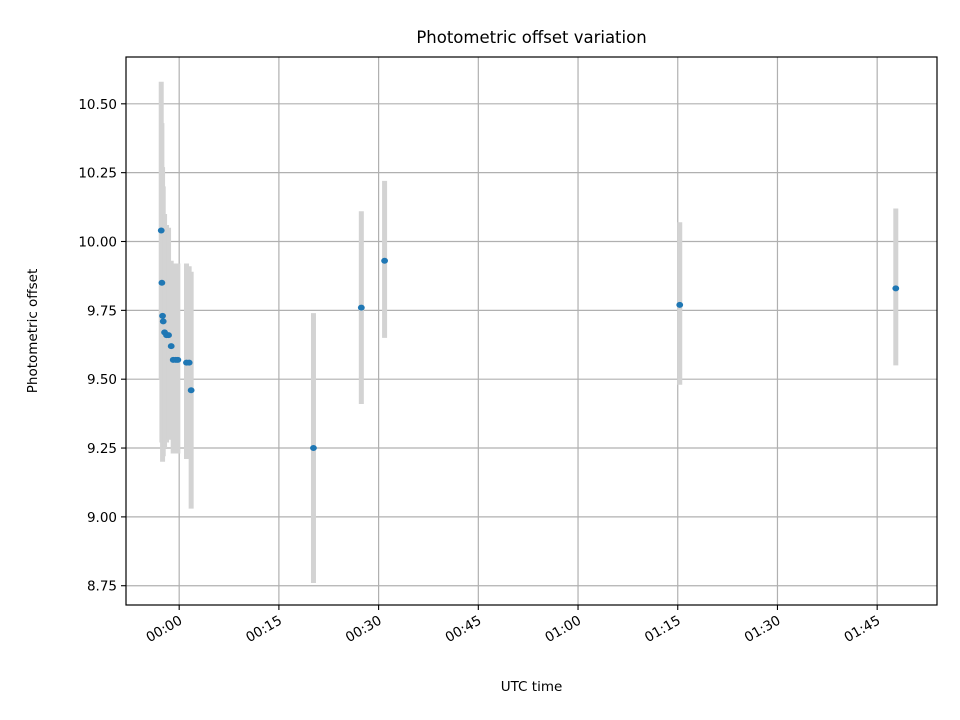  Describe the element at coordinates (97, 243) in the screenshot. I see `y-tick-label: 10.00` at that location.